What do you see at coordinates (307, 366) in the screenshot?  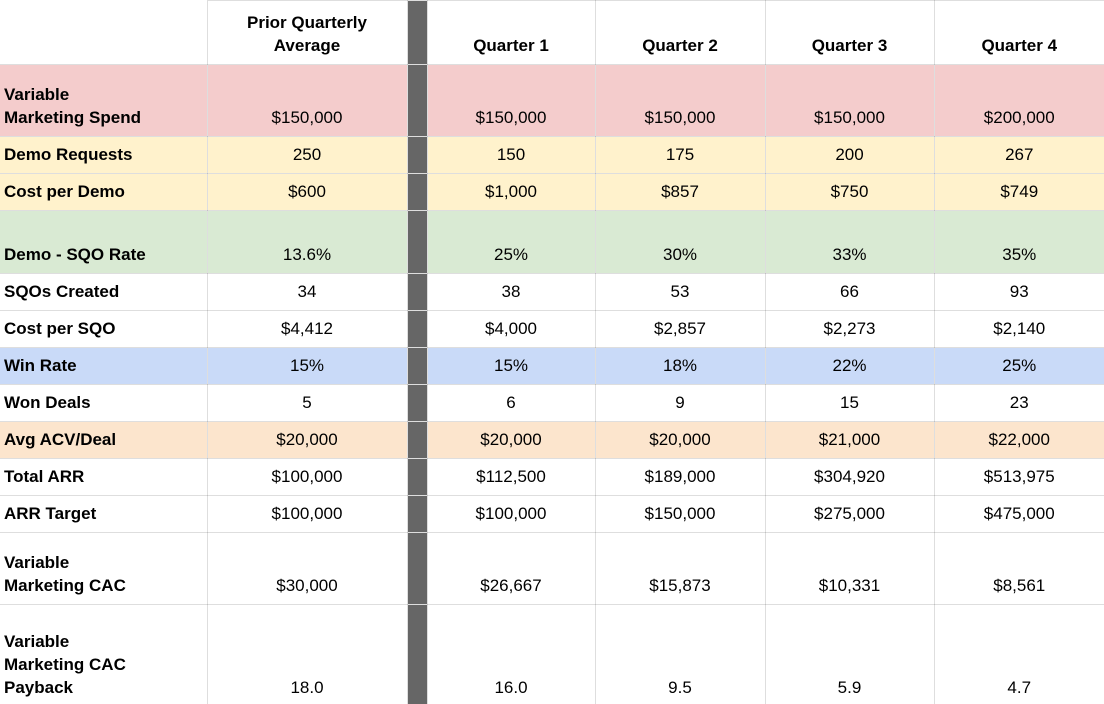 I see `prior-average-value-cell: 15%` at bounding box center [307, 366].